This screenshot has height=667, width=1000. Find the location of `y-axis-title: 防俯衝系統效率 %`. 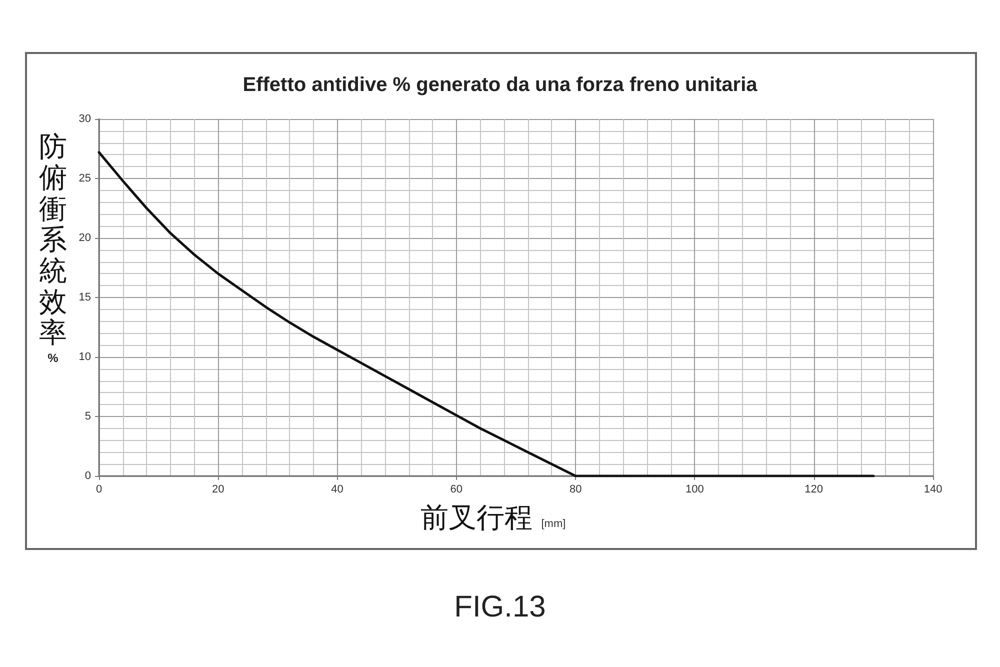

y-axis-title: 防俯衝系統效率 % is located at coordinates (53, 247).